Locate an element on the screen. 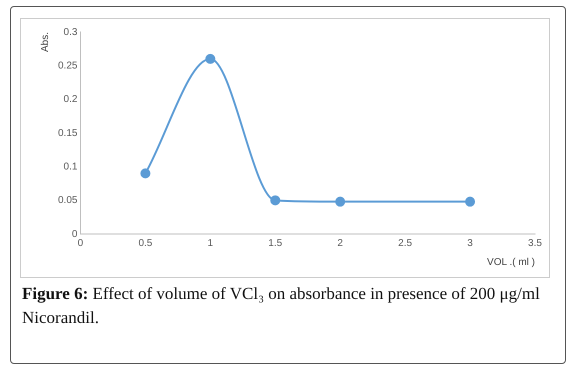 This screenshot has width=576, height=374. x-tick-label: 3.5 is located at coordinates (535, 243).